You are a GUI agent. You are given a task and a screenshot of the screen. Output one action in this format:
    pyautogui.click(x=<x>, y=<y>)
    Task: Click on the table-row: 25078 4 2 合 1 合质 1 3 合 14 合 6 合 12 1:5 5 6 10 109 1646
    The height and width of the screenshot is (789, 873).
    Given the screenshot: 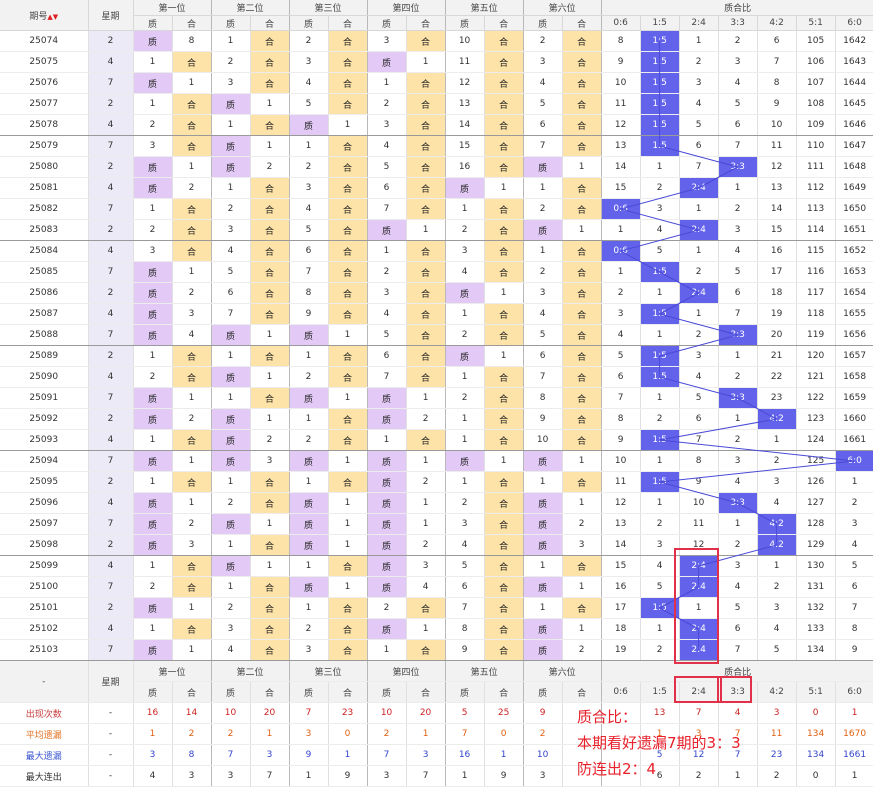 What is the action you would take?
    pyautogui.click(x=436, y=125)
    